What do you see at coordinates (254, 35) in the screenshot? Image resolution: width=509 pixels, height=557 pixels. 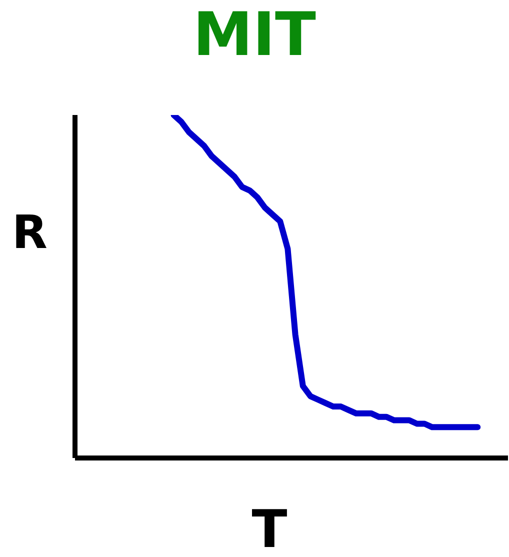 I see `chart-title: MIT` at bounding box center [254, 35].